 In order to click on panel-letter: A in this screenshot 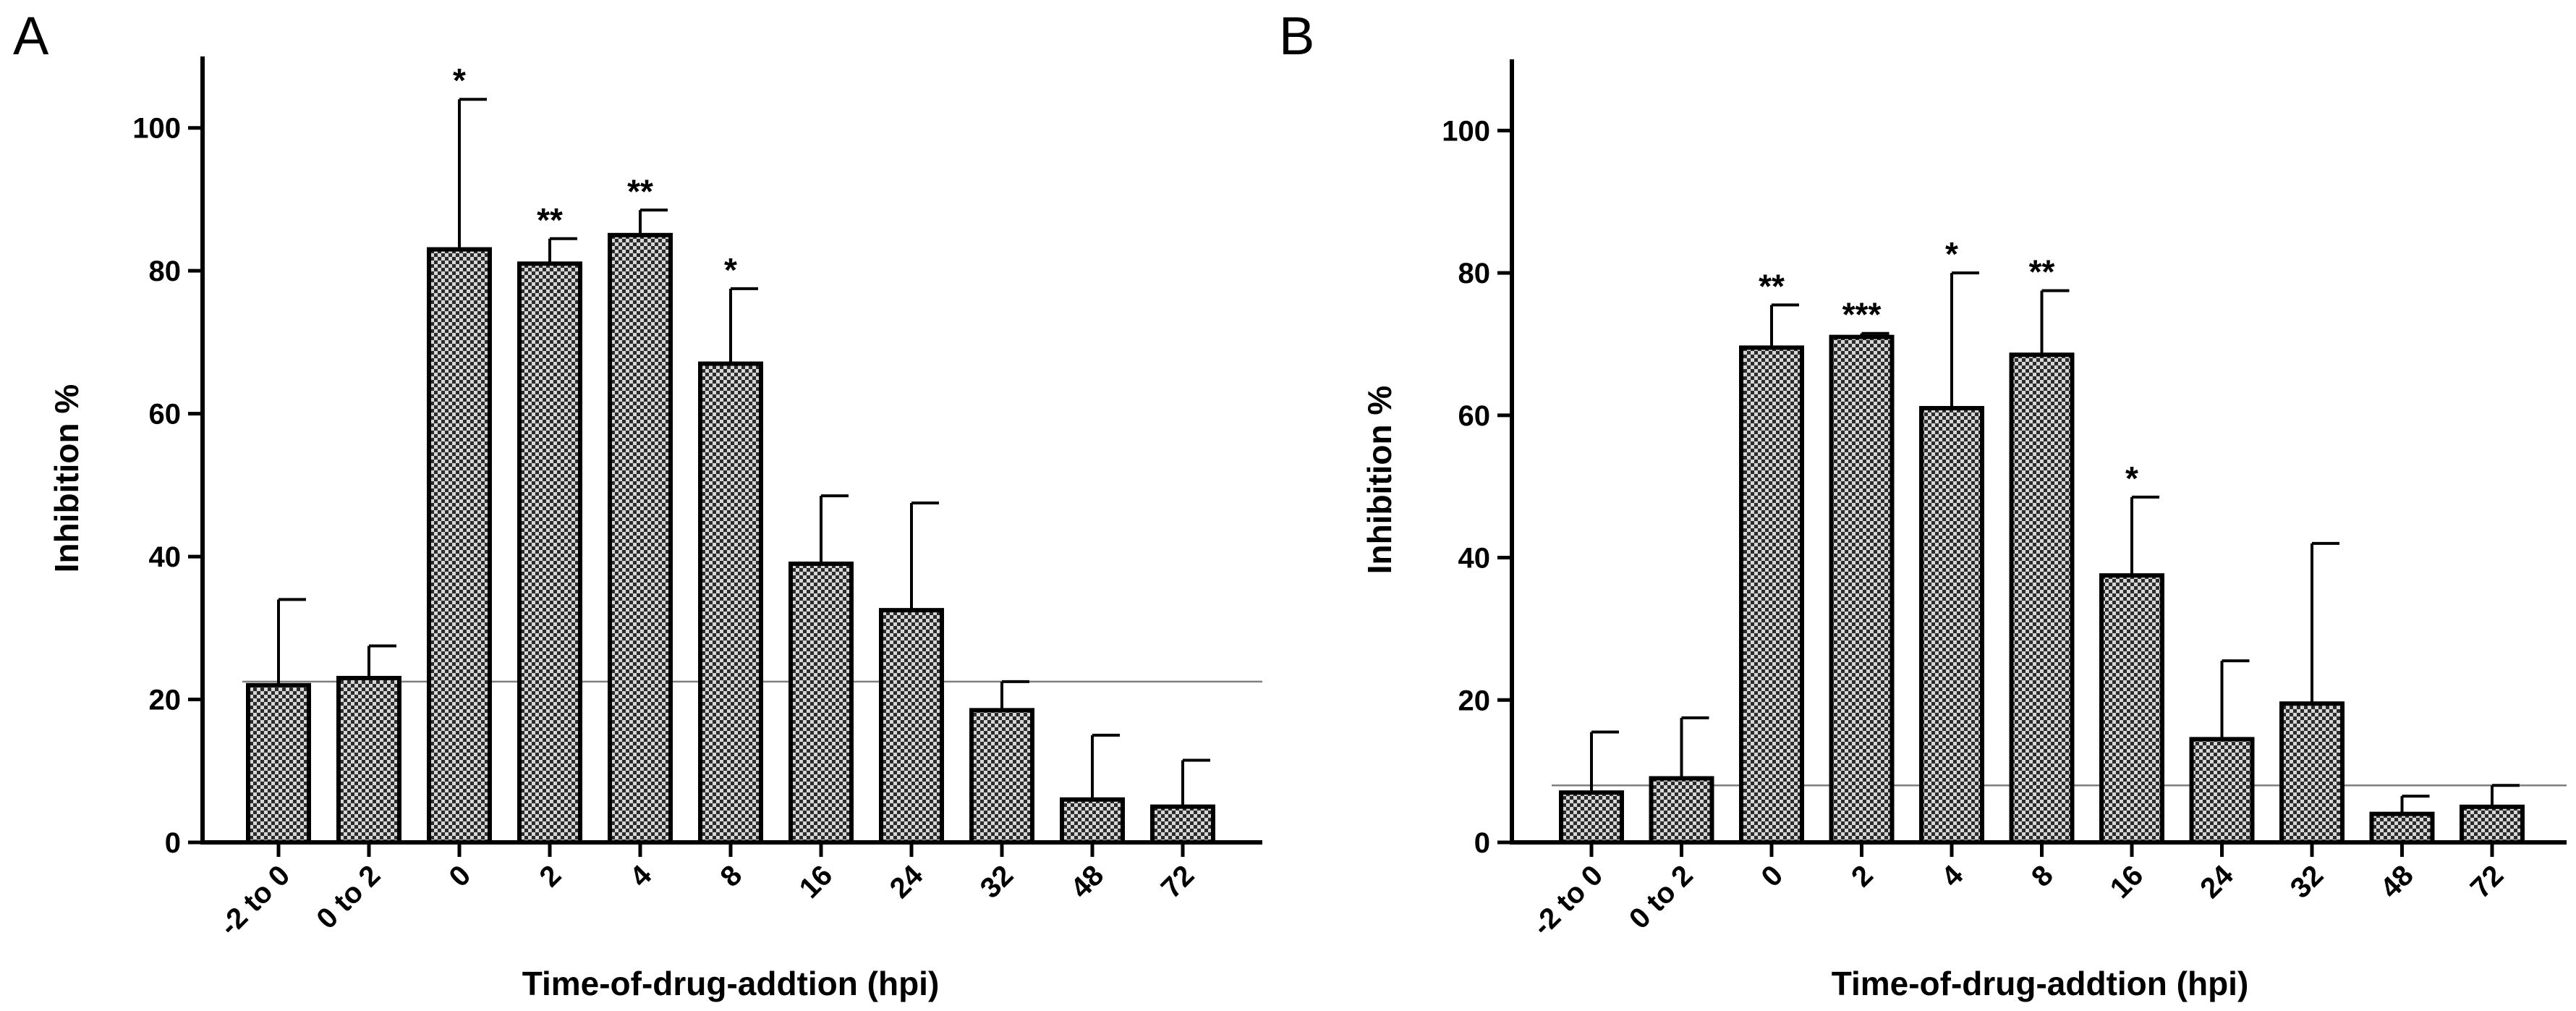, I will do `click(31, 36)`.